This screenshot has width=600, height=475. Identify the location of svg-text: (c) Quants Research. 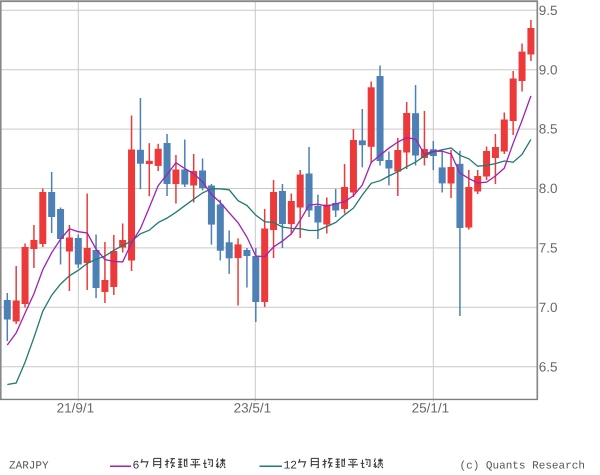
(522, 466).